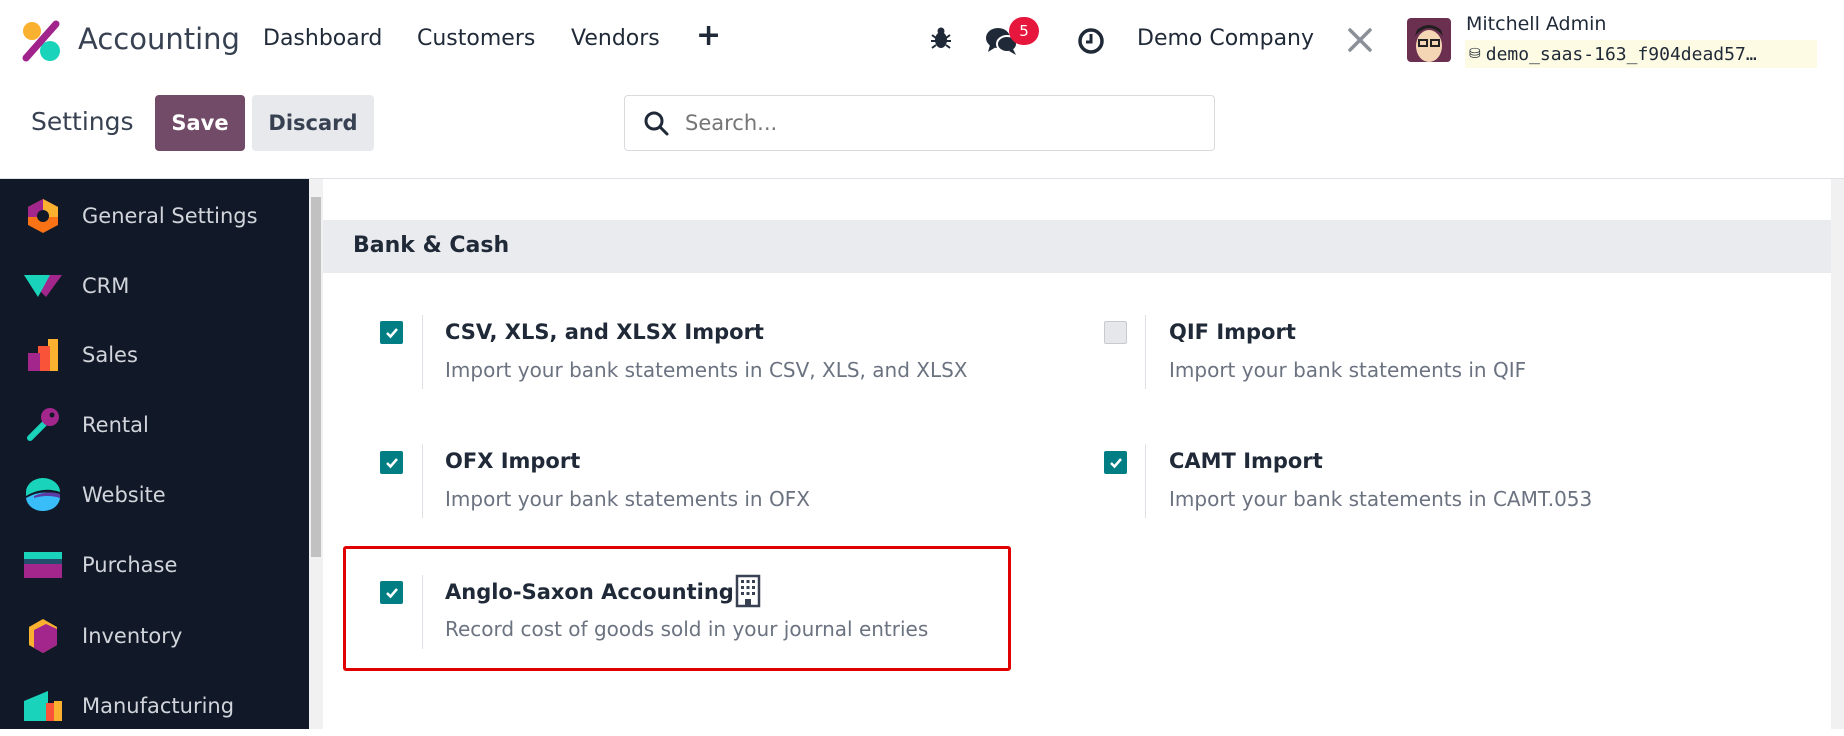 Image resolution: width=1844 pixels, height=736 pixels. What do you see at coordinates (1475, 54) in the screenshot?
I see `database-icon: ⛁` at bounding box center [1475, 54].